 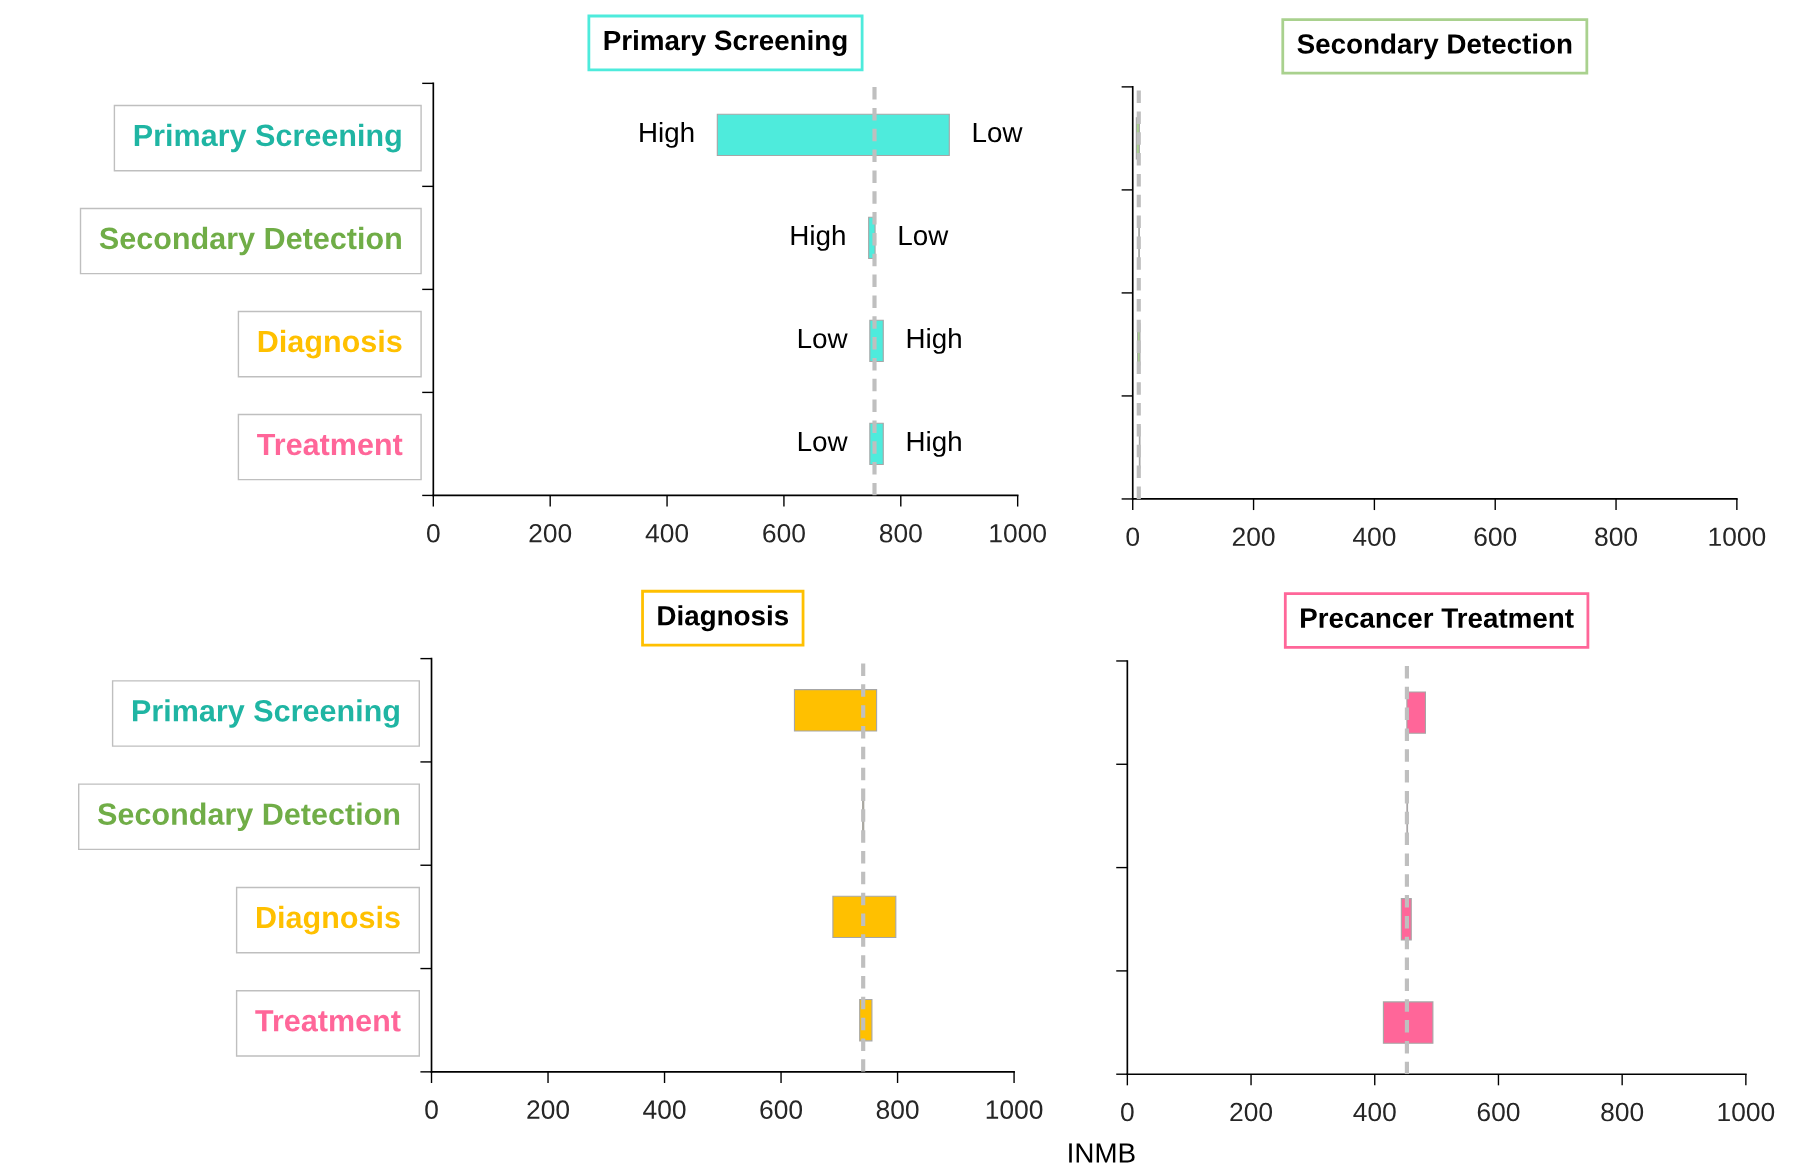 I want to click on chart-title: Primary Screening, so click(x=725, y=42).